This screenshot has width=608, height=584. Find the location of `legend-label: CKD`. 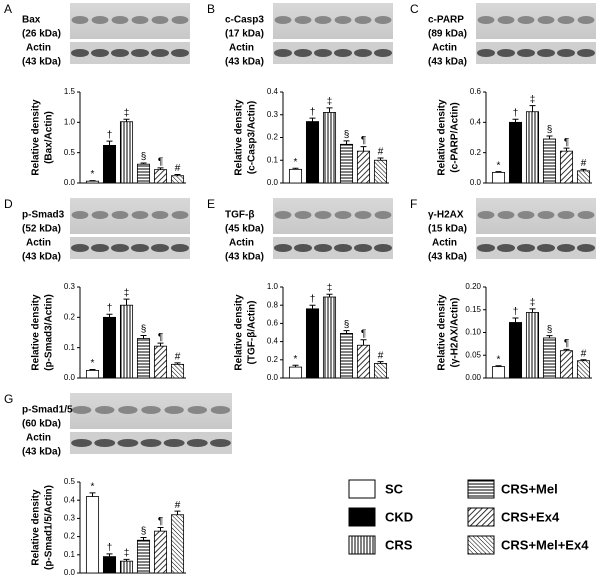

legend-label: CKD is located at coordinates (399, 516).